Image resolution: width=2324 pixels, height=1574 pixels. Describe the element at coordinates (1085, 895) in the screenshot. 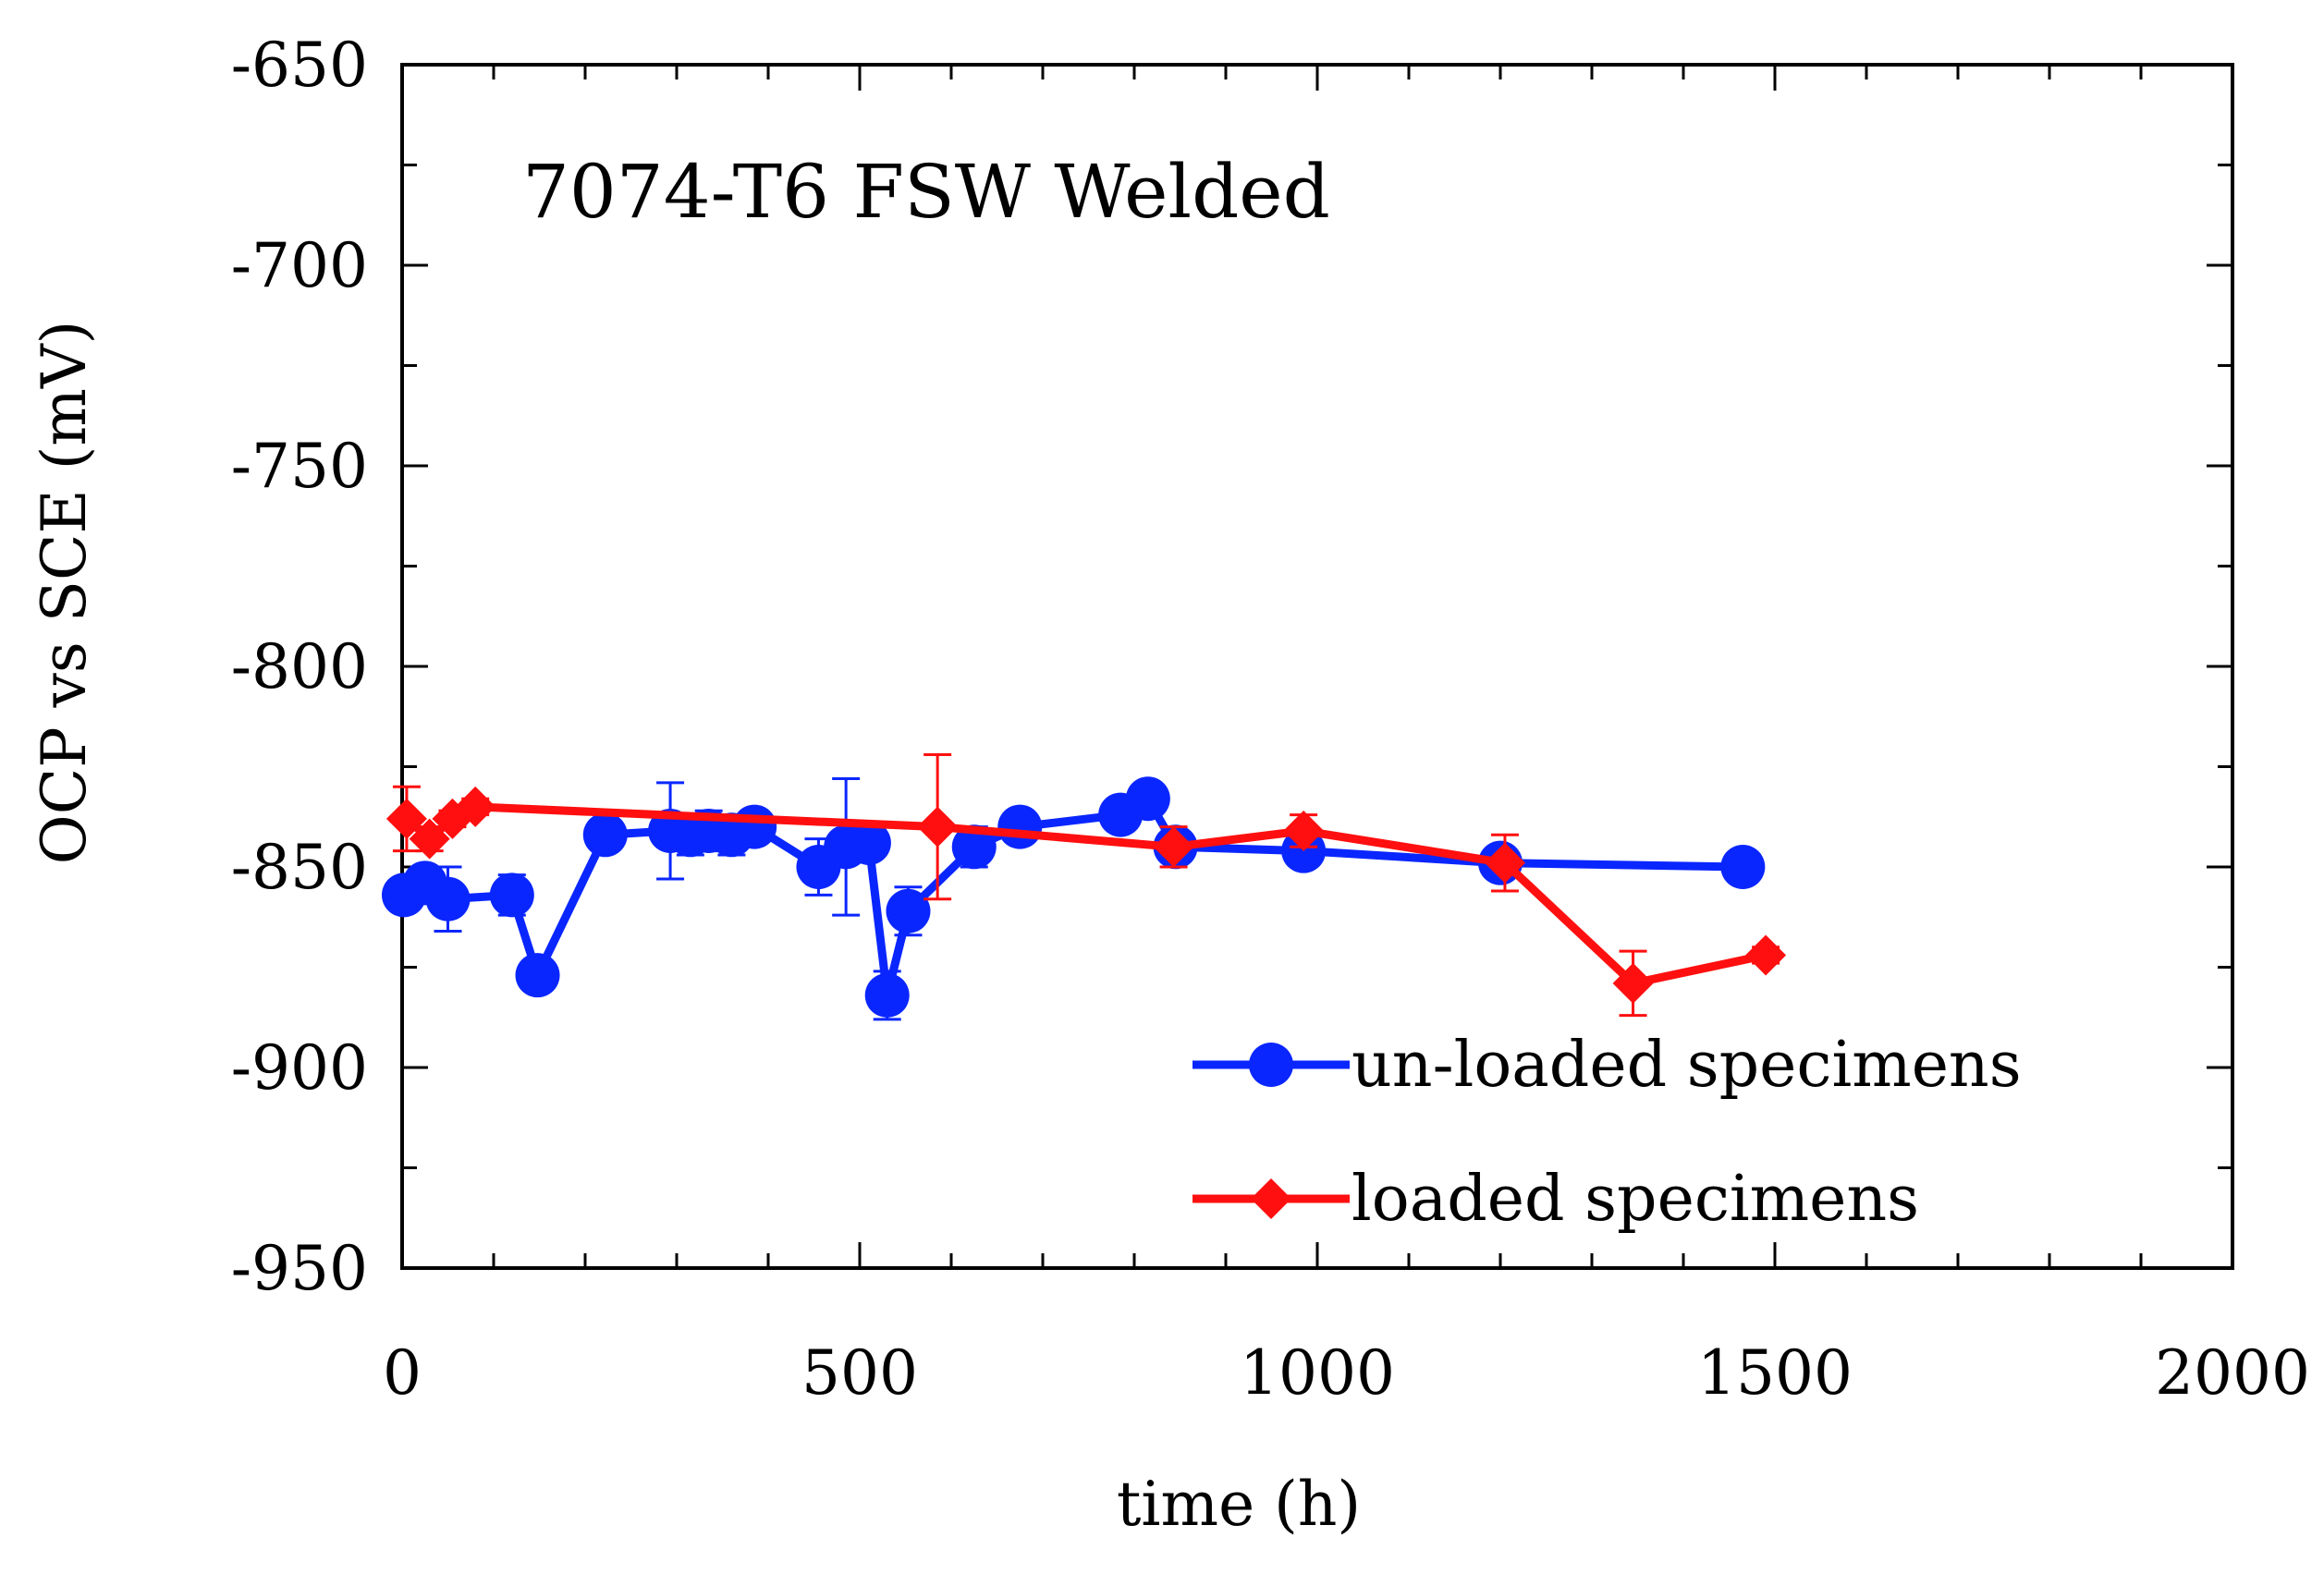

I see `series-line` at that location.